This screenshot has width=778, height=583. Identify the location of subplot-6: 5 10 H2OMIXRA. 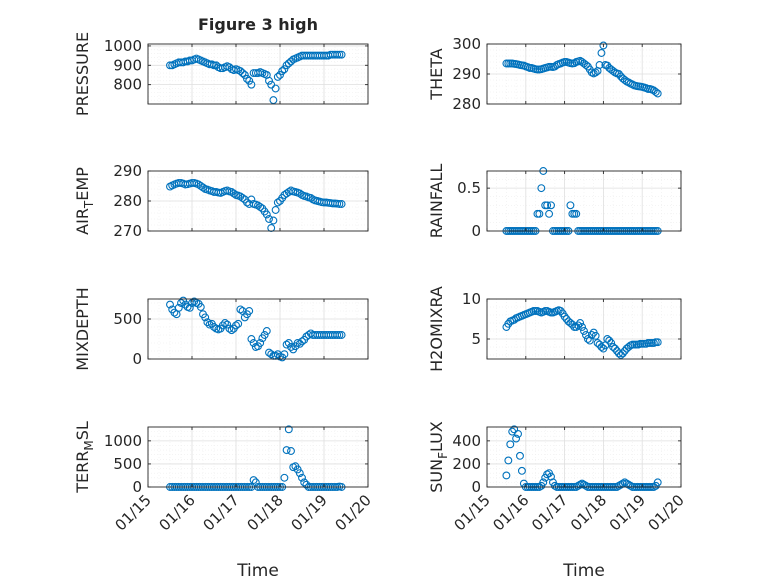
(554, 329).